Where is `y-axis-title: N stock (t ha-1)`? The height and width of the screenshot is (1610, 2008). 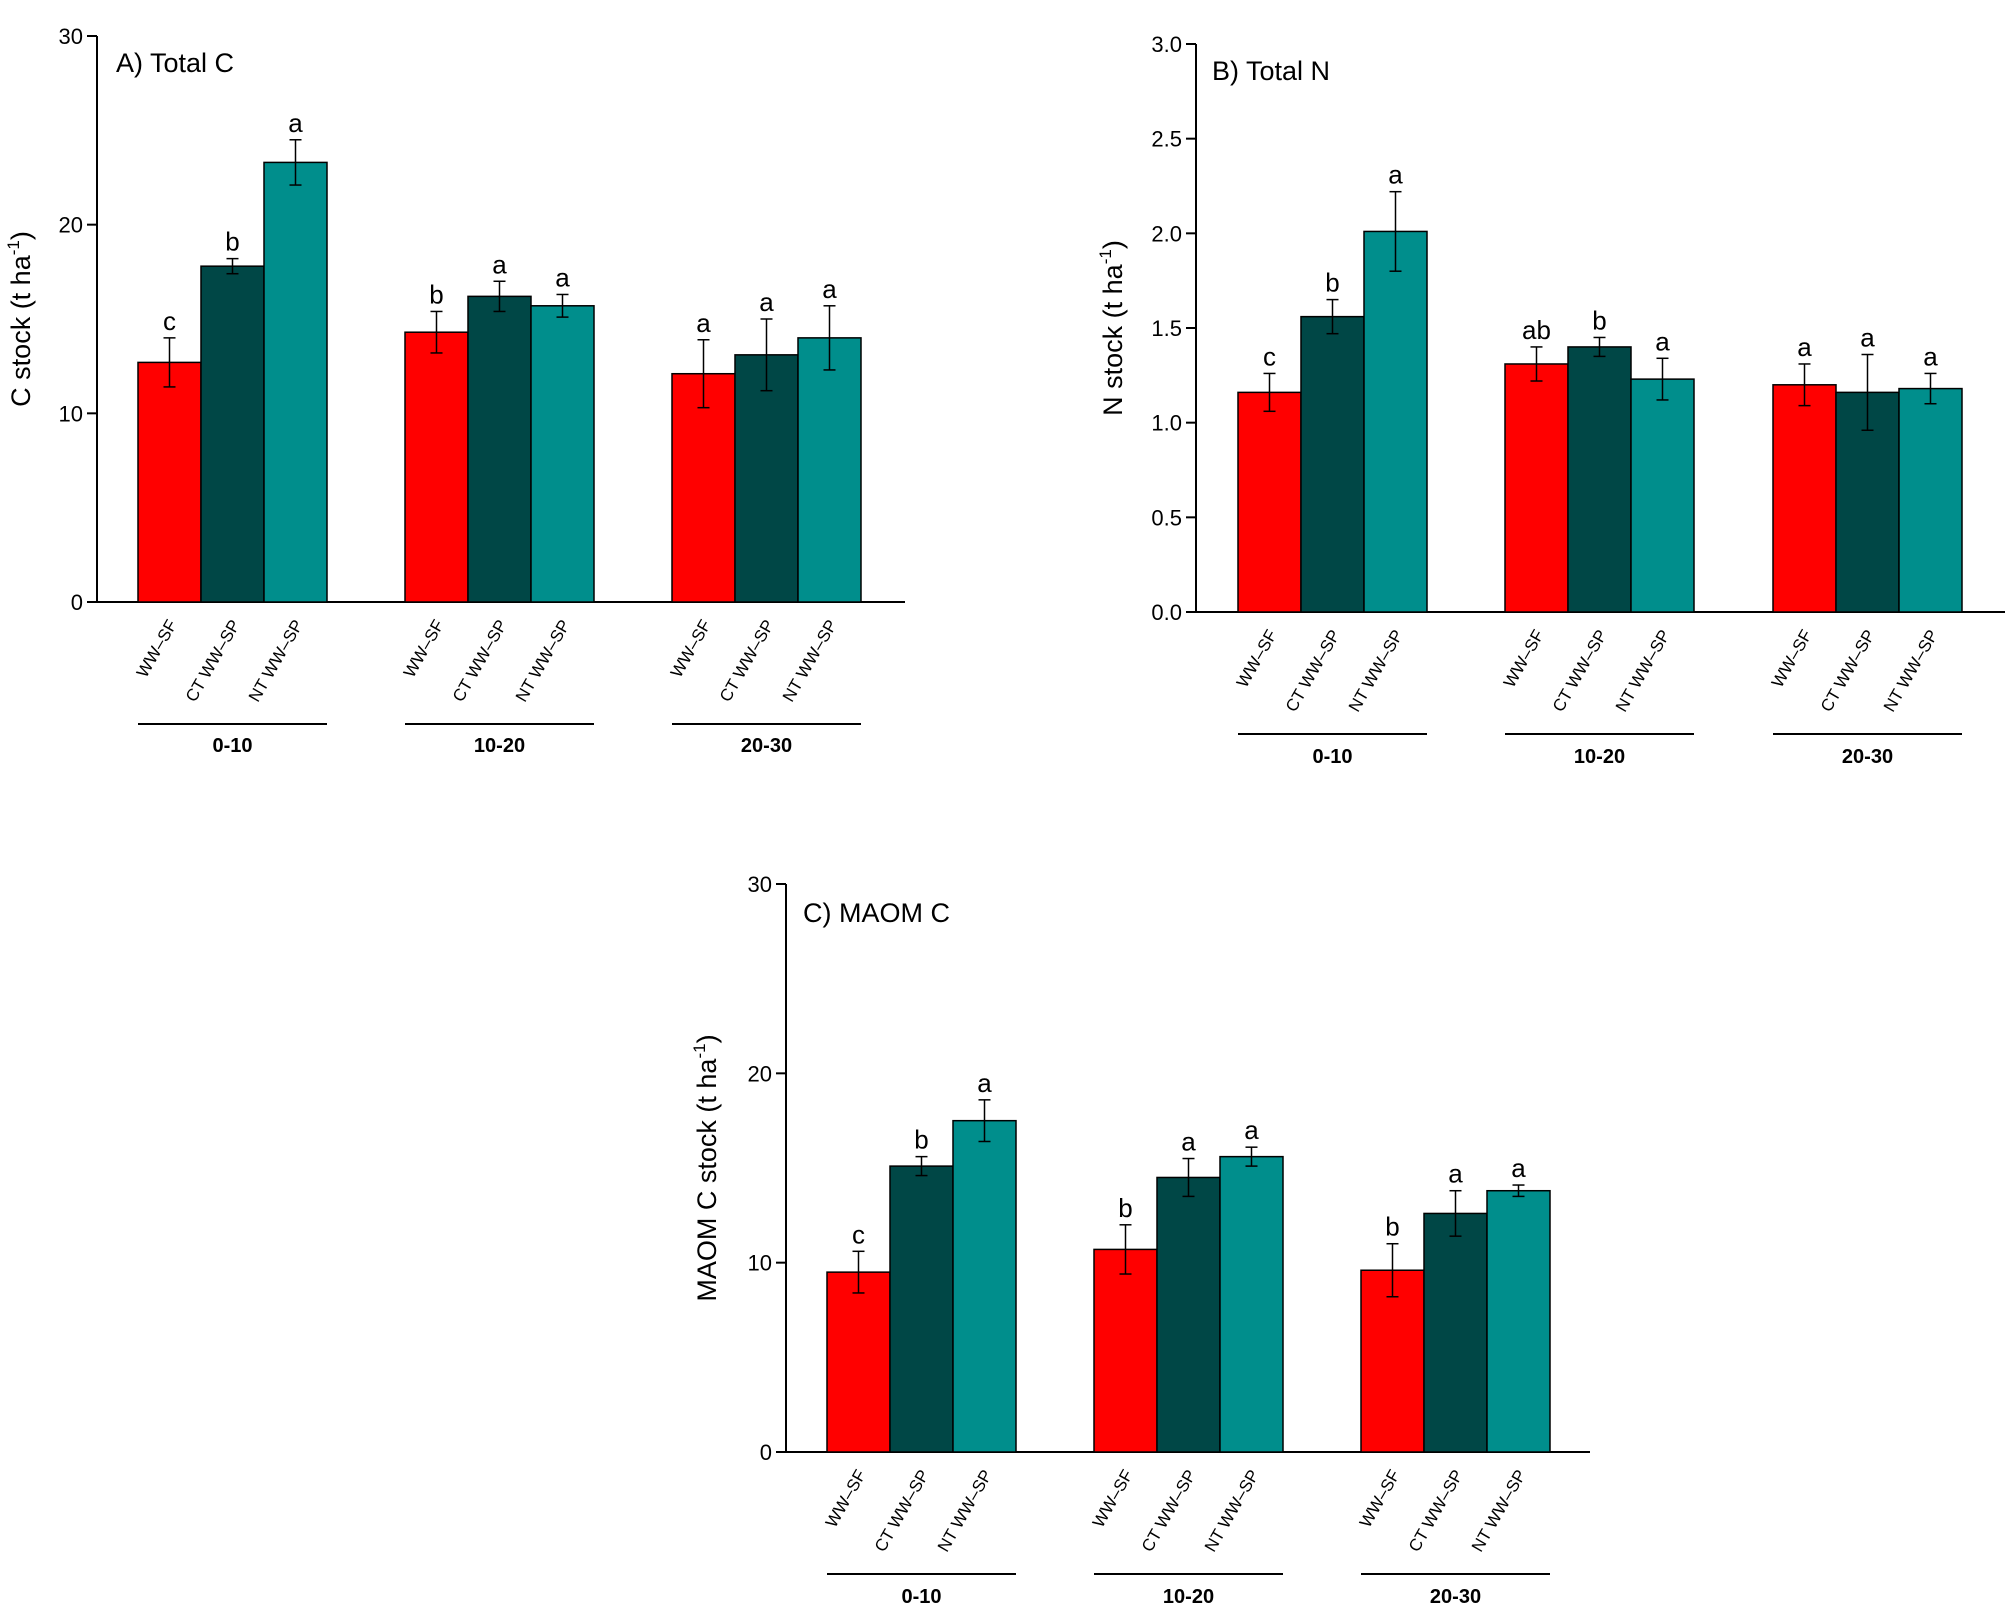
y-axis-title: N stock (t ha-1) is located at coordinates (1112, 328).